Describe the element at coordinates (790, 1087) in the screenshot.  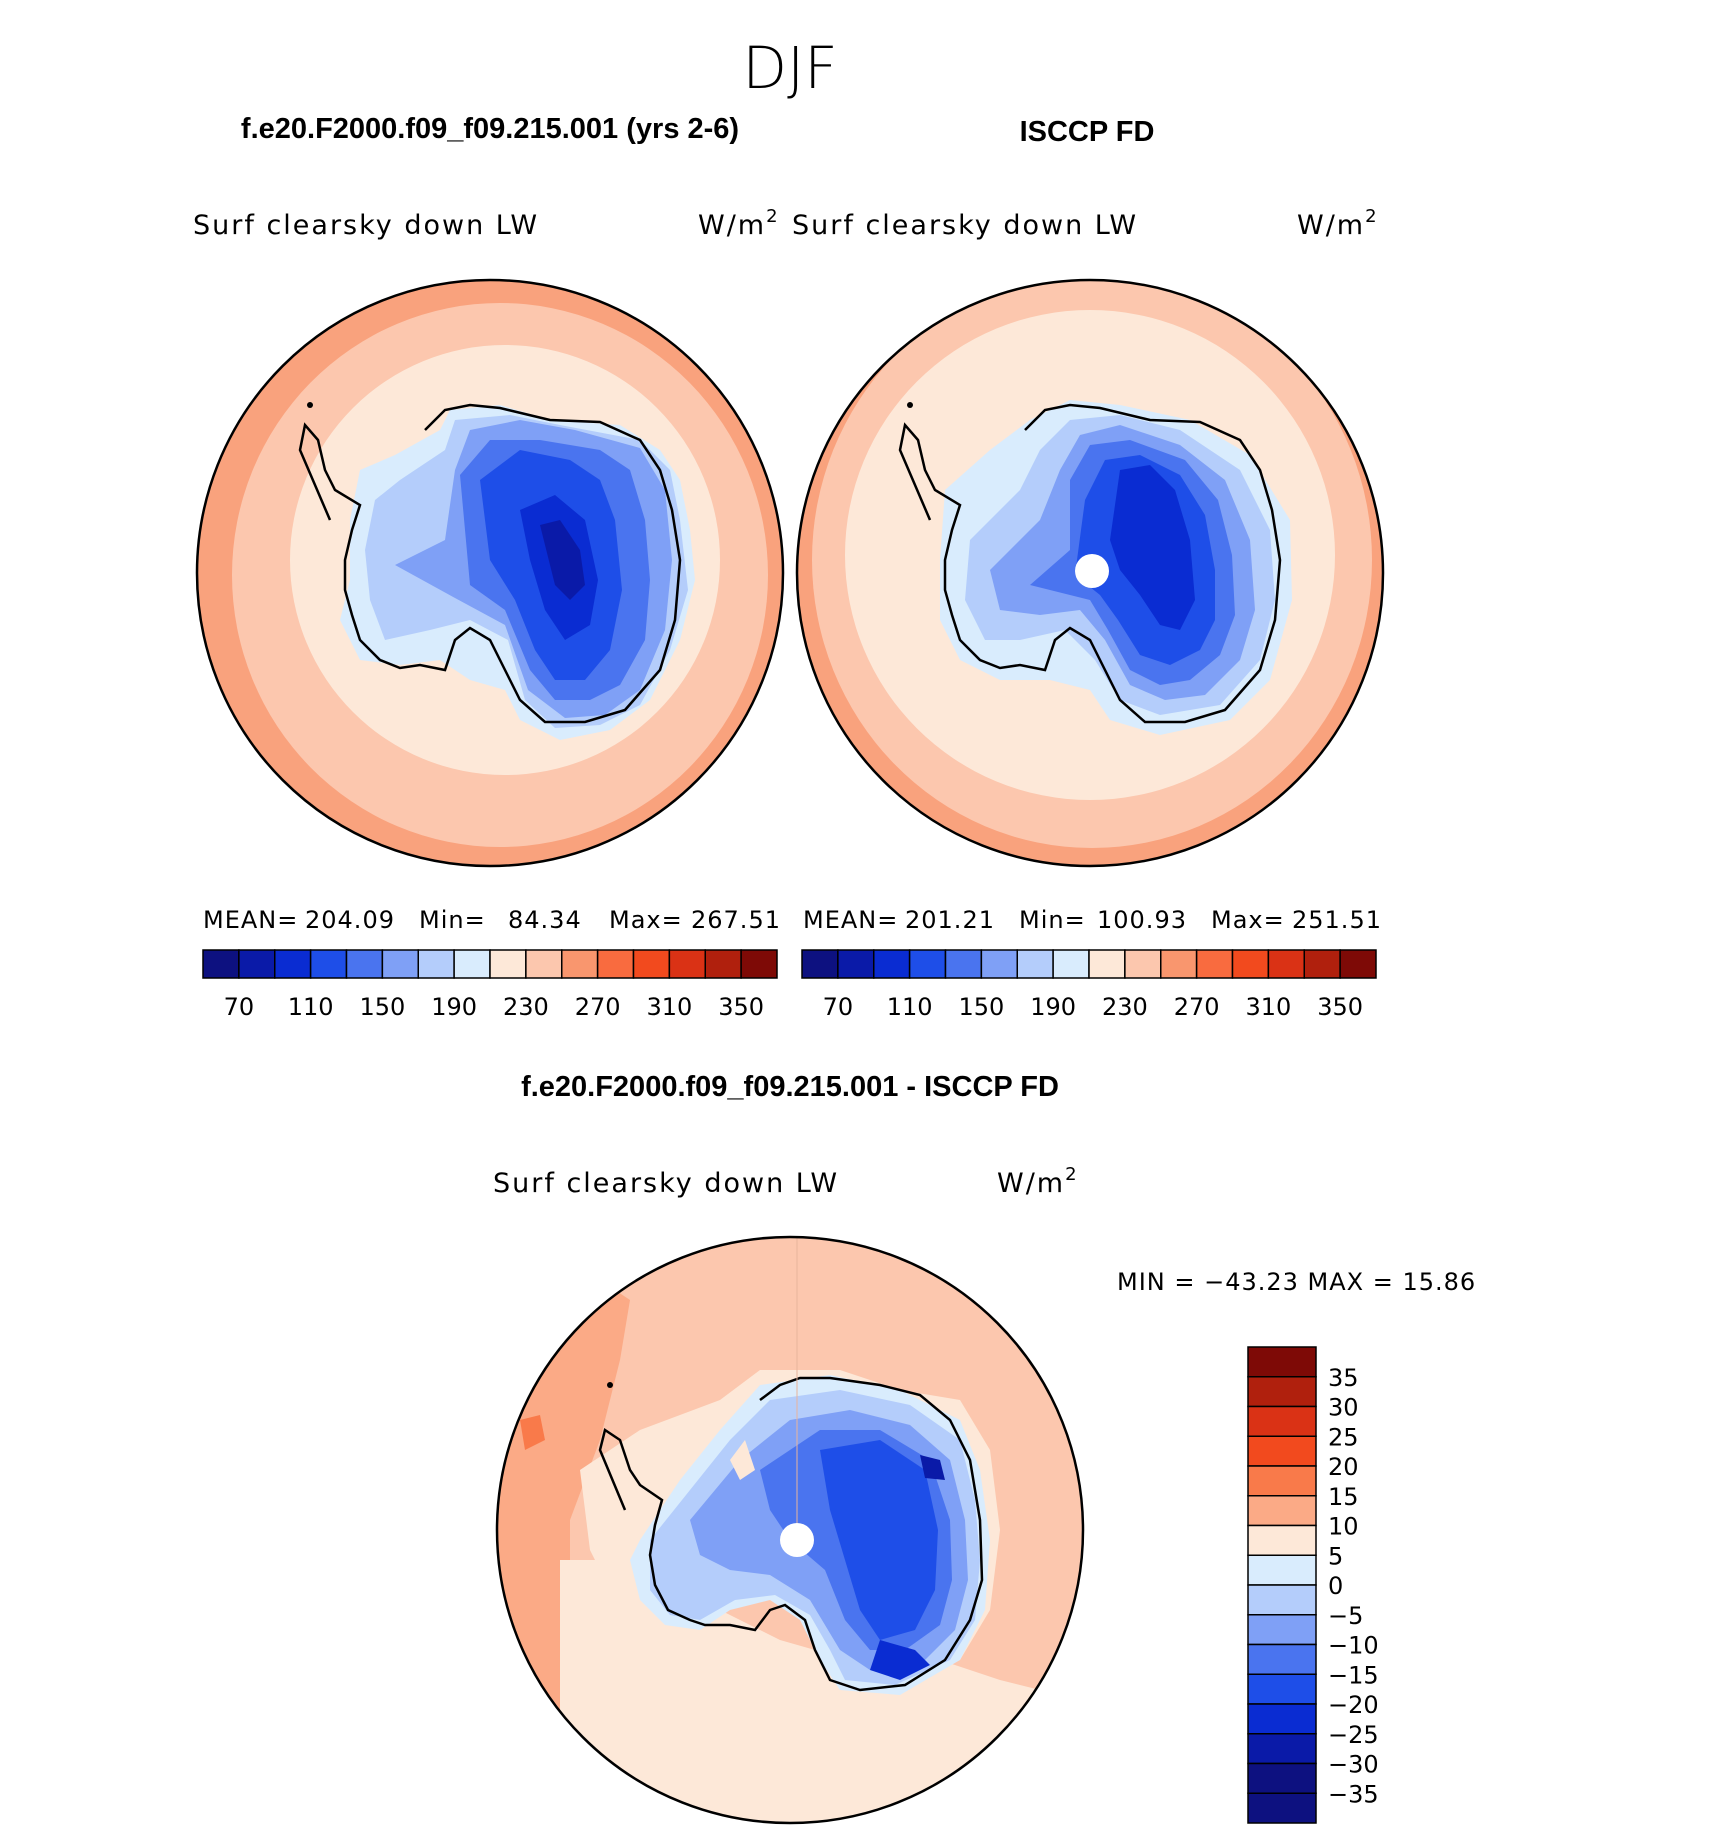
I see `panel-difference-case-title: f.e20.F2000.f09_f09.215.001 - ISCCP FD` at that location.